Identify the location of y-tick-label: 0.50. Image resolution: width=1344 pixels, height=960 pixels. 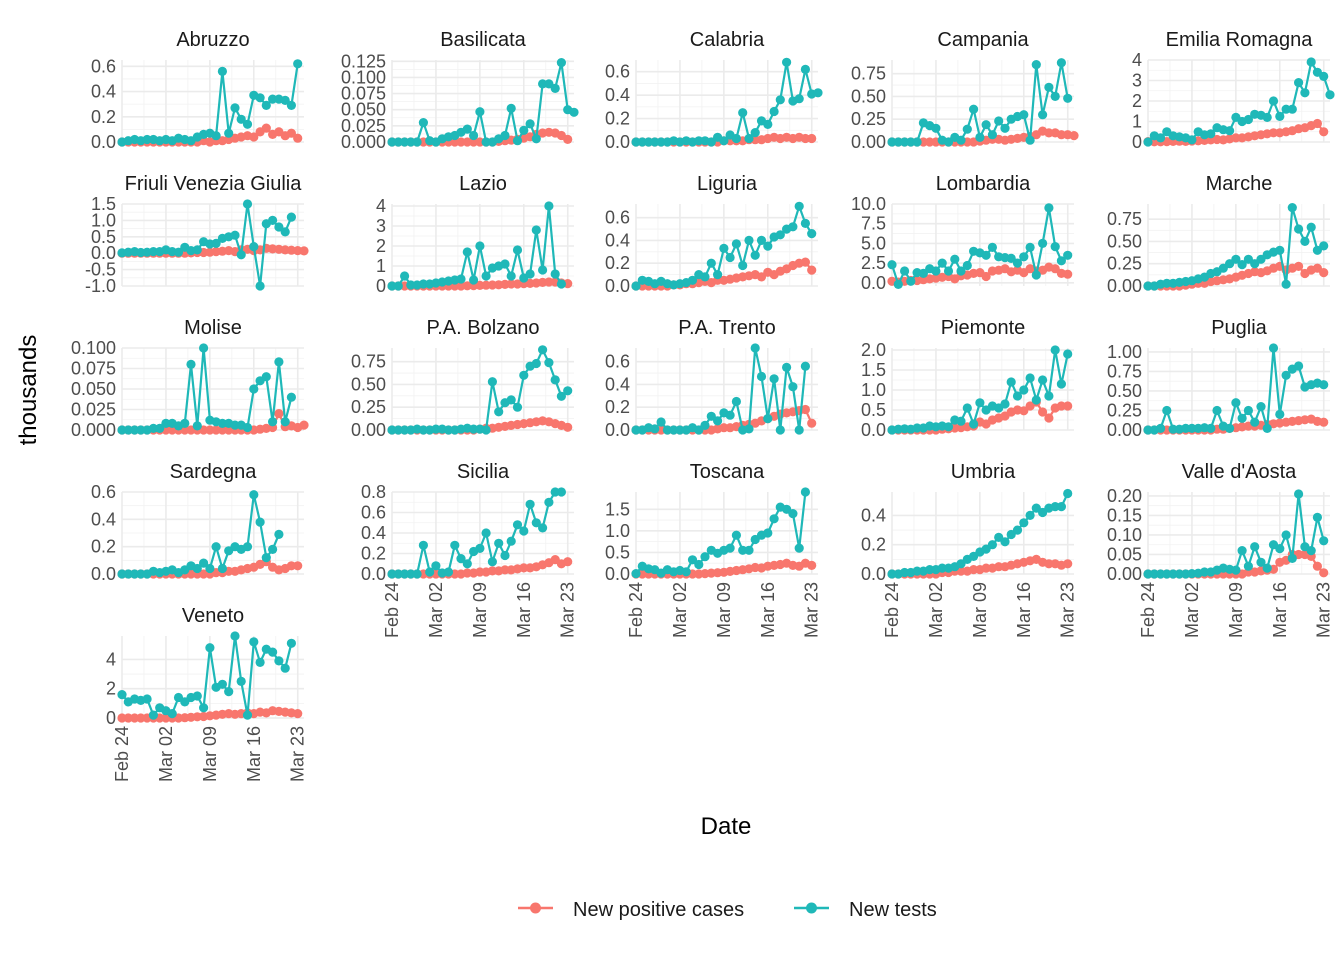
(868, 96).